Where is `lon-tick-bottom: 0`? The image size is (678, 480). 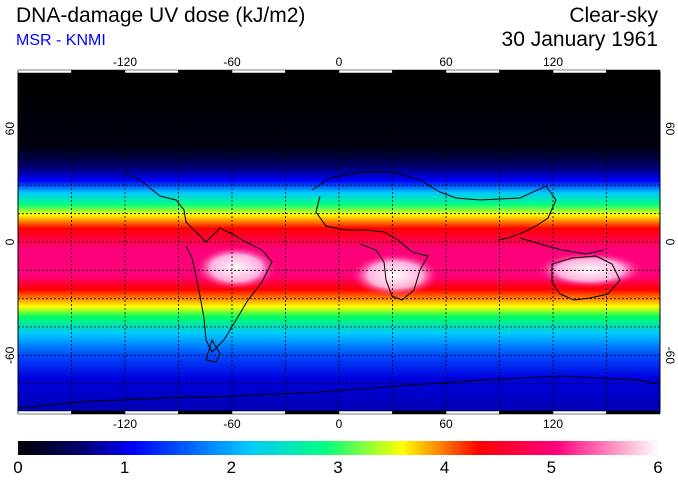 lon-tick-bottom: 0 is located at coordinates (339, 424).